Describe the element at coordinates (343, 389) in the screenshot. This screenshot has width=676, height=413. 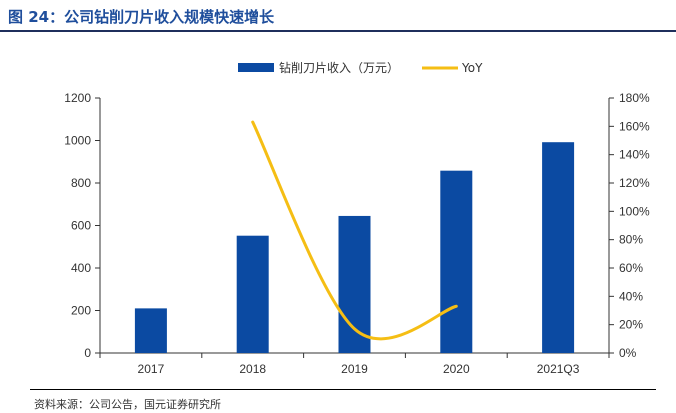
I see `footer-rule` at that location.